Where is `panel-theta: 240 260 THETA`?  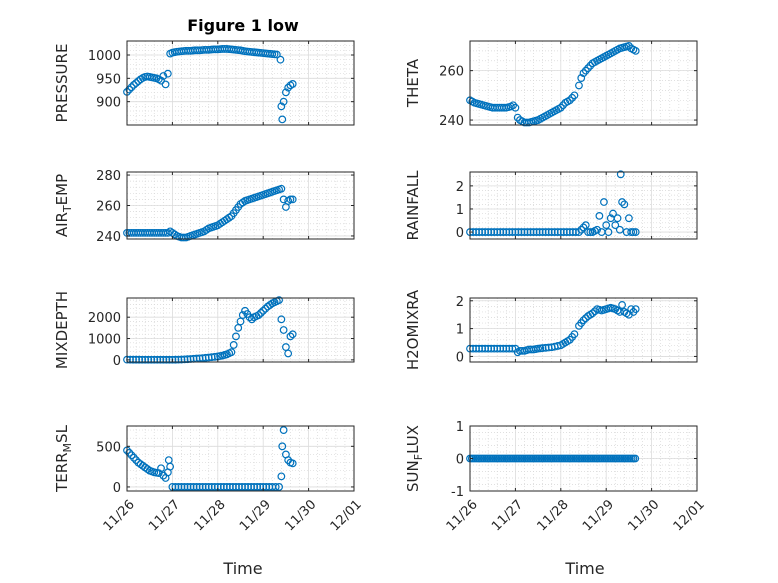 panel-theta: 240 260 THETA is located at coordinates (551, 84).